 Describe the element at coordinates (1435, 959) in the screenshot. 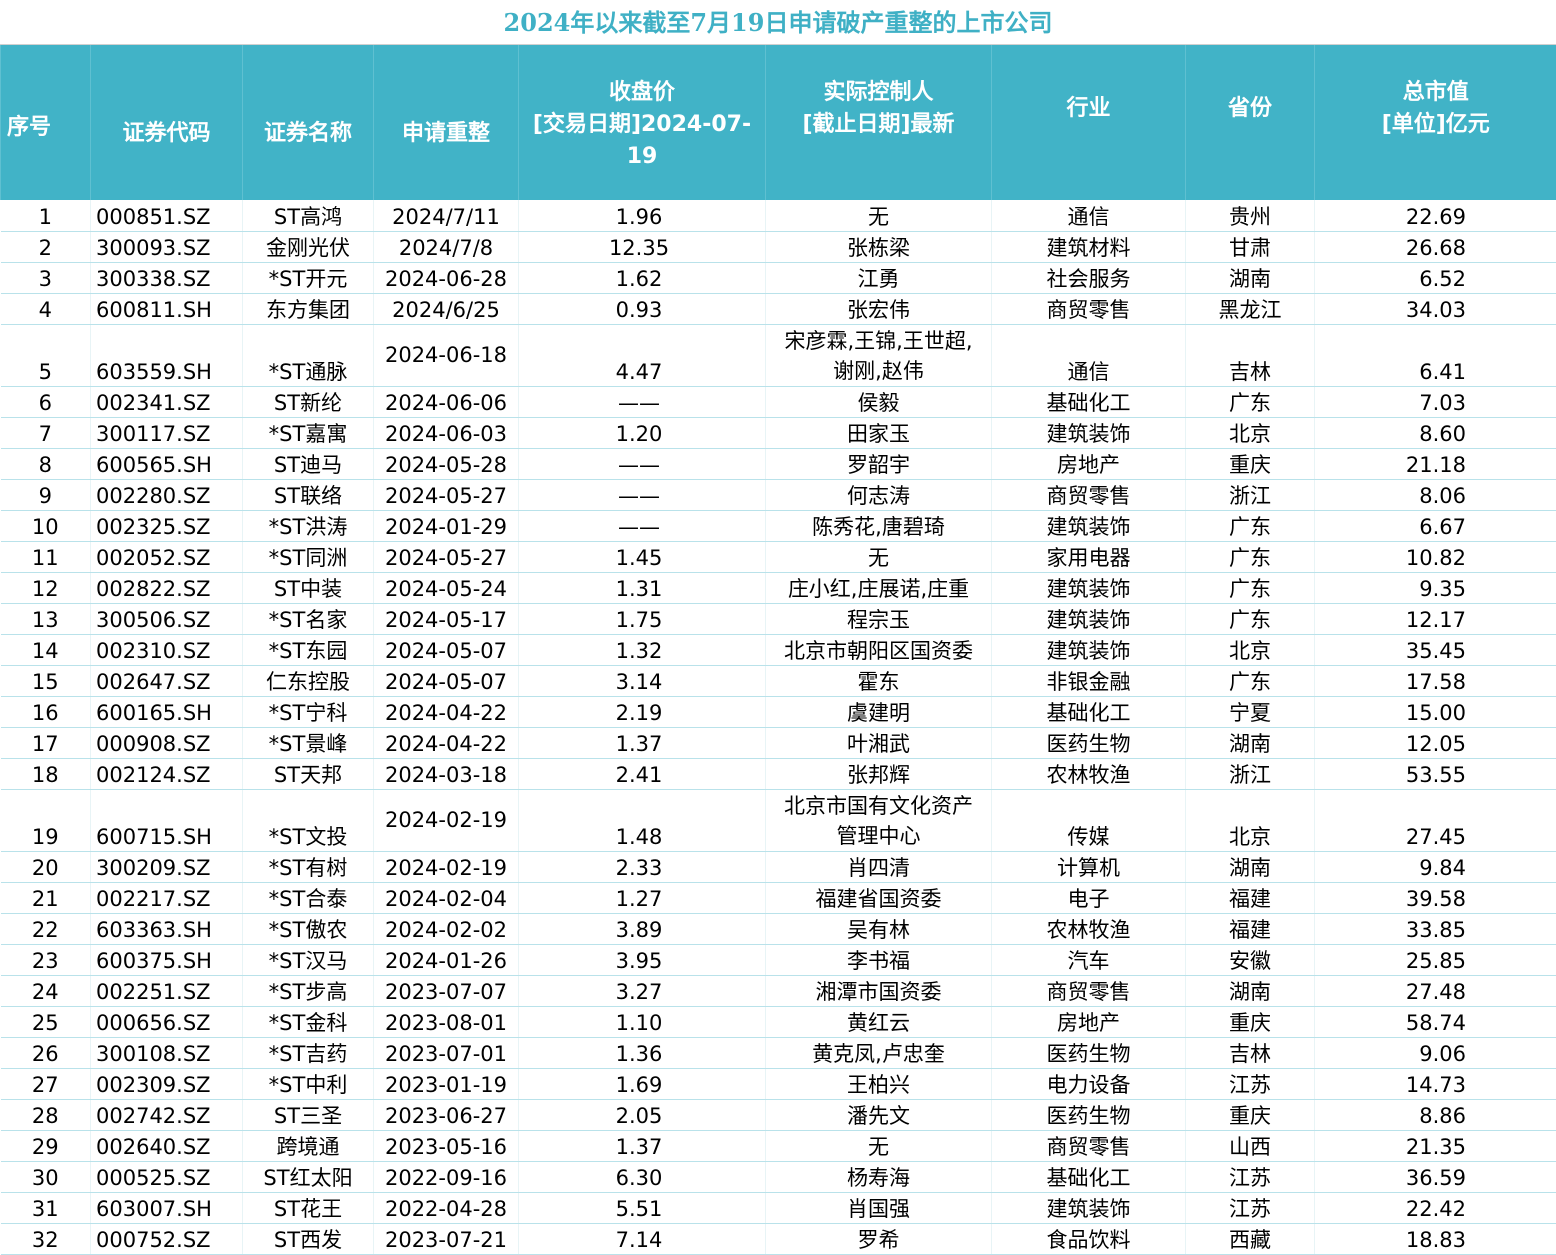

I see `cell-market-cap: 25.85` at that location.